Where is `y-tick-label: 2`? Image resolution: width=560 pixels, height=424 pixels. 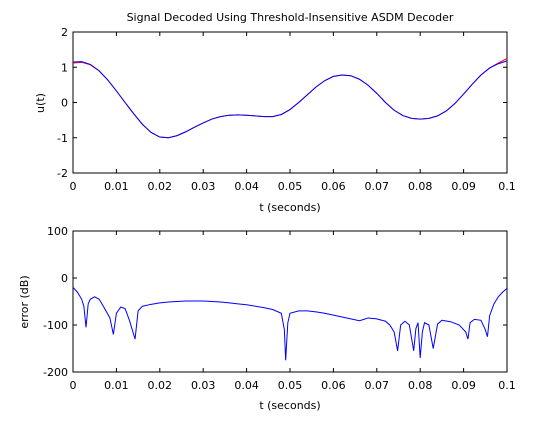 y-tick-label: 2 is located at coordinates (64, 32).